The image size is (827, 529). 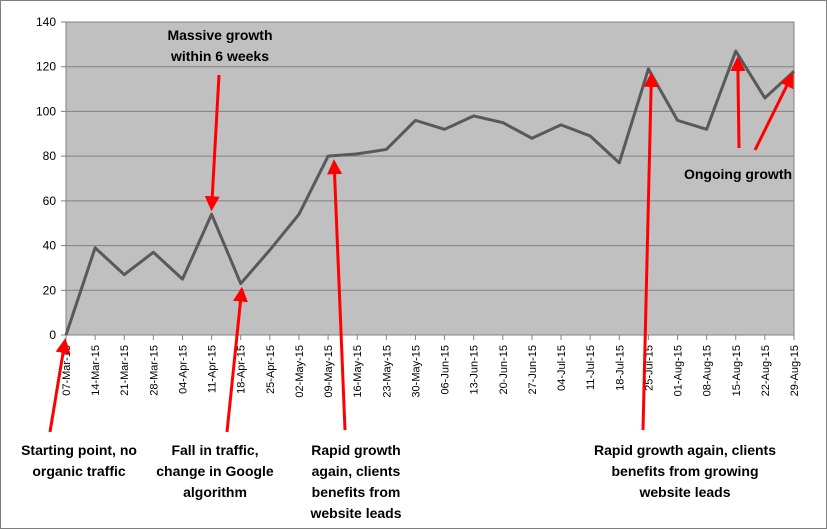 I want to click on x-tick-label: 23-May-15, so click(x=387, y=371).